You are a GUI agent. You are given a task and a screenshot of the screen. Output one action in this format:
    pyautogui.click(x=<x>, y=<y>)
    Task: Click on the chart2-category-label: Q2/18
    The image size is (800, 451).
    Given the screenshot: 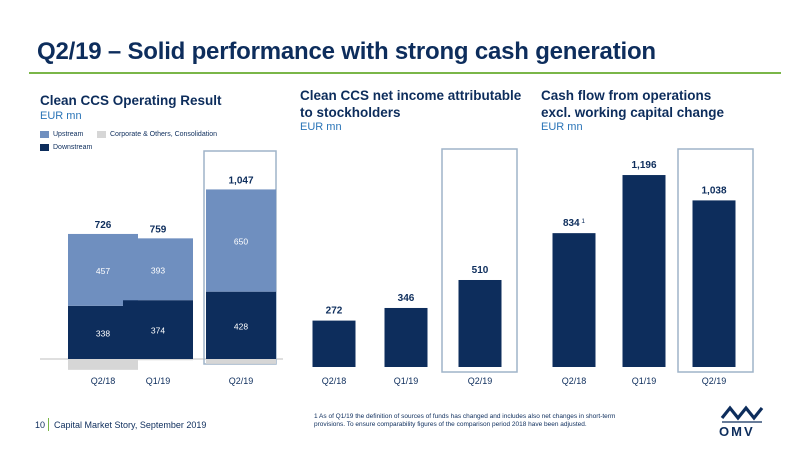 What is the action you would take?
    pyautogui.click(x=334, y=381)
    